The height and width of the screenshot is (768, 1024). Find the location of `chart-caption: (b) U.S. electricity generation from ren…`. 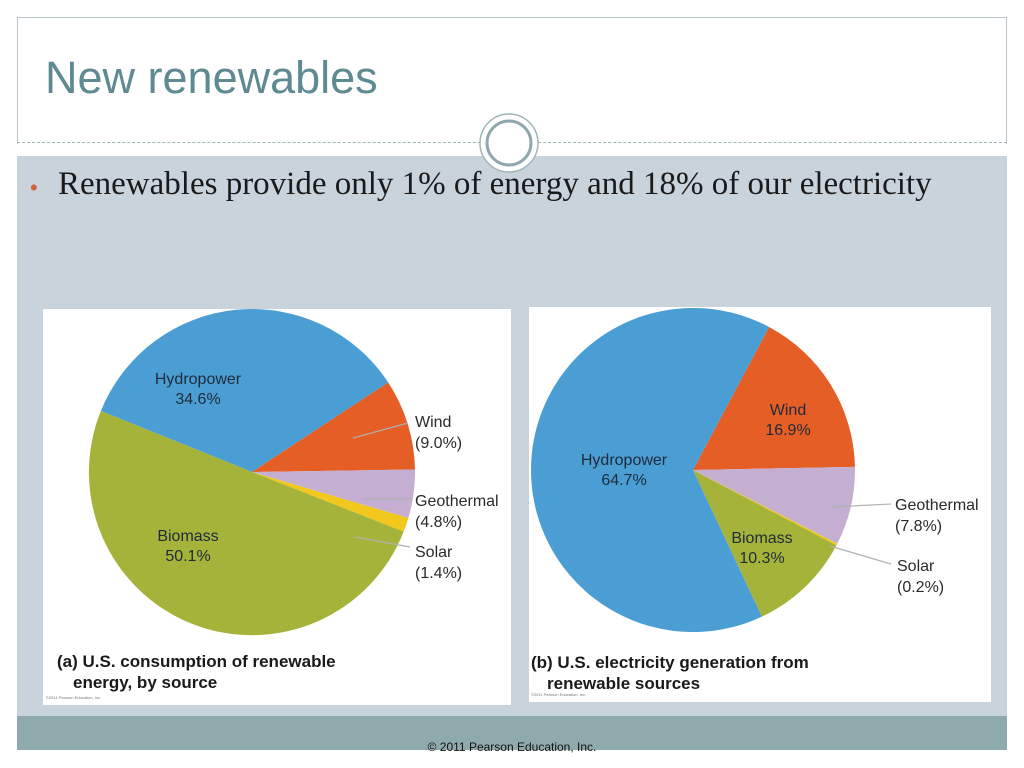

chart-caption: (b) U.S. electricity generation from ren… is located at coordinates (670, 673).